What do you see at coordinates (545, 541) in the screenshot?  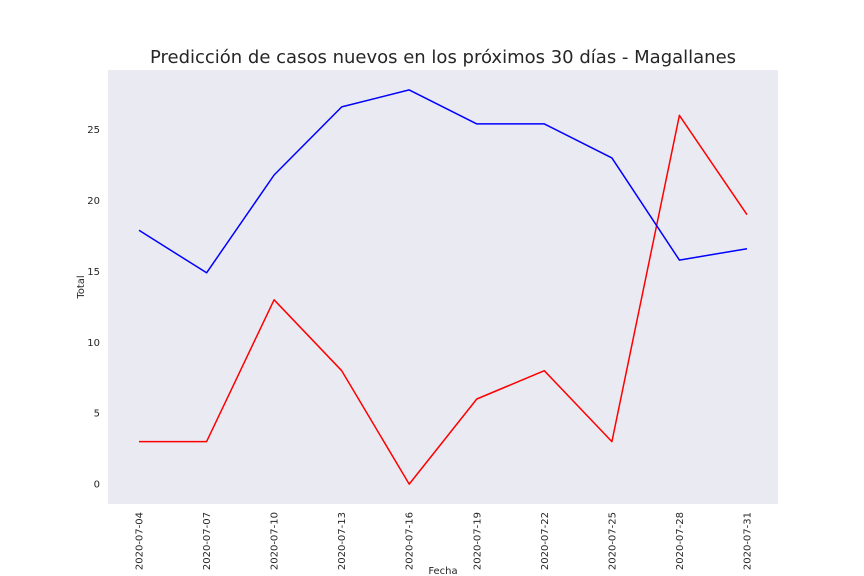 I see `x-tick-label: 2020-07-22` at bounding box center [545, 541].